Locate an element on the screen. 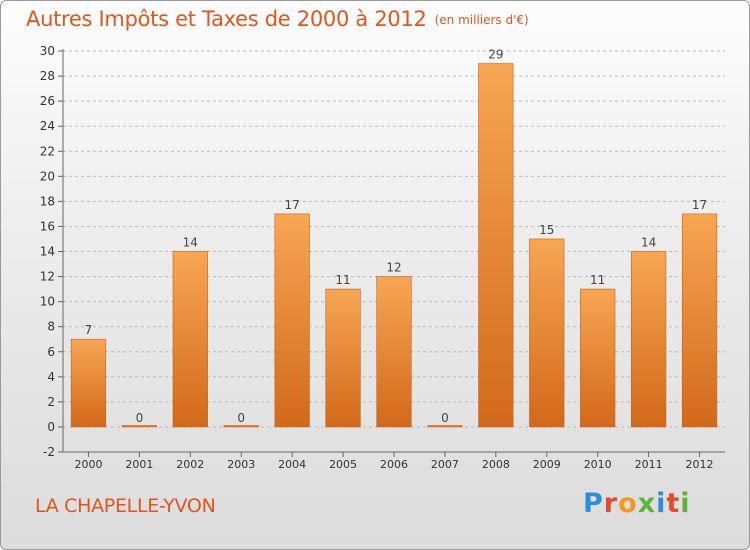 The image size is (750, 550). y-tick-label: 0 is located at coordinates (51, 427).